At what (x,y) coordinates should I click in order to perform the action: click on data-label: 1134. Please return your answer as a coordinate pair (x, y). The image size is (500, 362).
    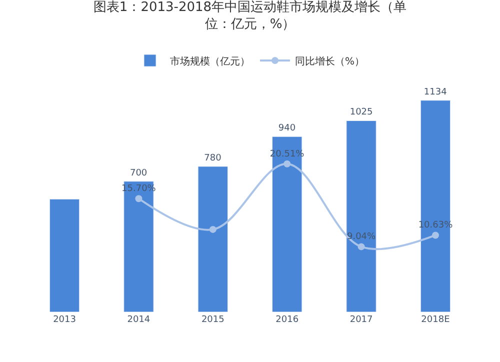
    Looking at the image, I should click on (436, 92).